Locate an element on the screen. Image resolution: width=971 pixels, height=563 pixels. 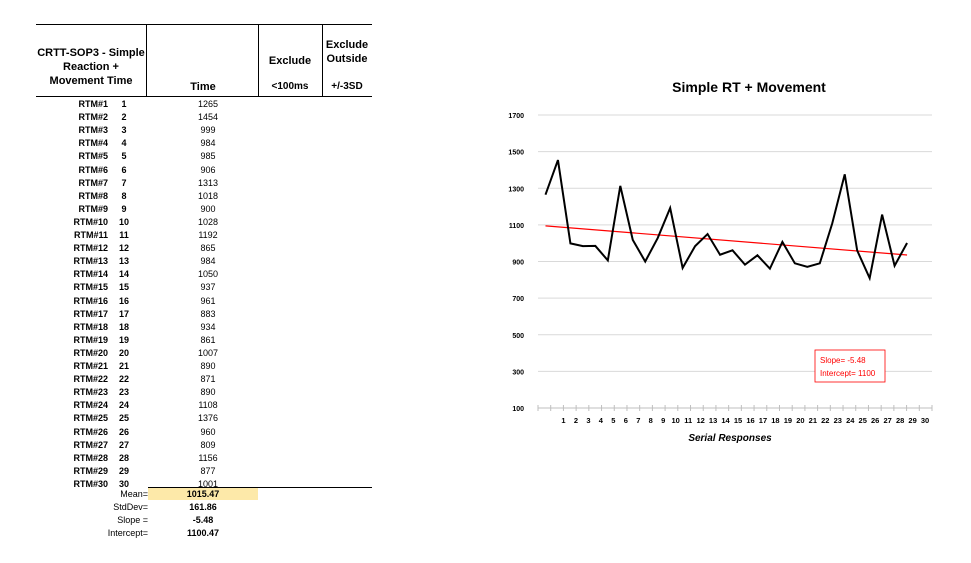
trial-number: 9 is located at coordinates (124, 208).